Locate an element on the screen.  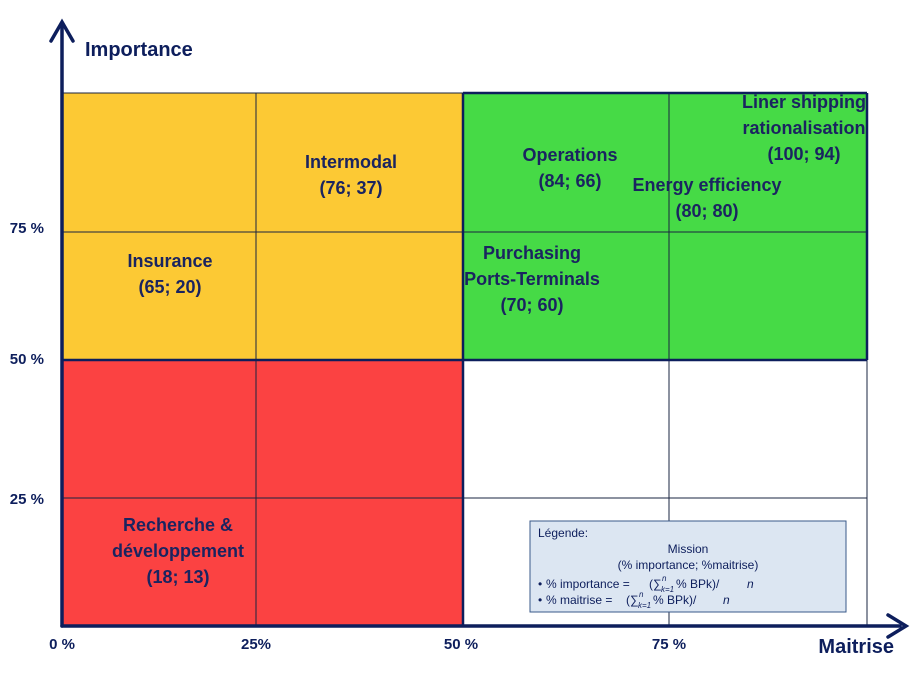
mission-name: Ports-Terminals is located at coordinates (532, 279).